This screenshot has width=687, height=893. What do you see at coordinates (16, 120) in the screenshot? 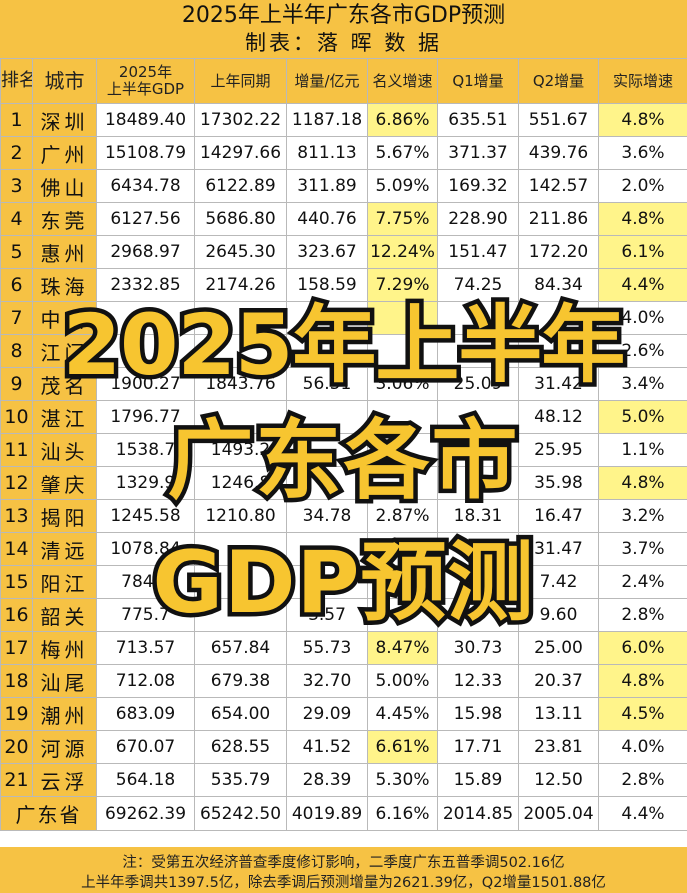
I see `cell-rank: 1` at bounding box center [16, 120].